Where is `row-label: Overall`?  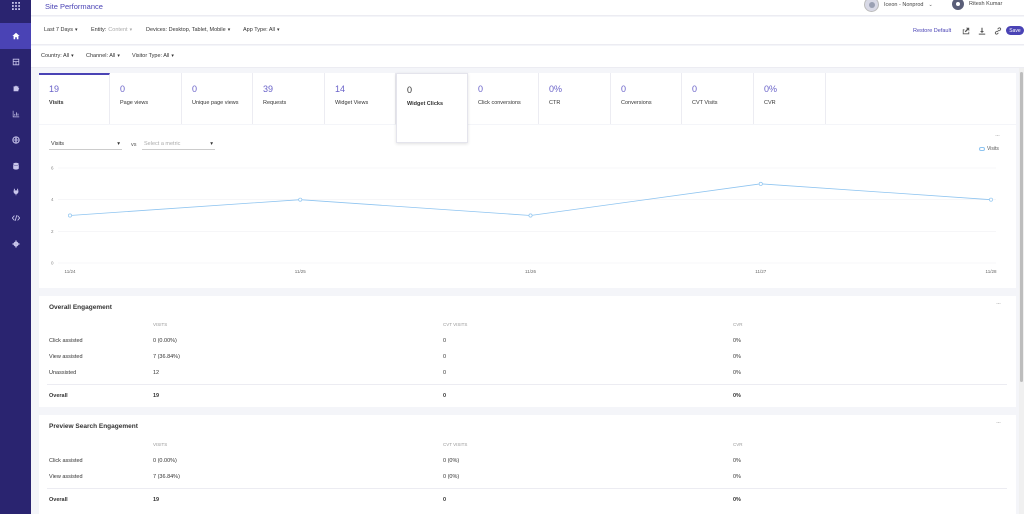 row-label: Overall is located at coordinates (58, 396).